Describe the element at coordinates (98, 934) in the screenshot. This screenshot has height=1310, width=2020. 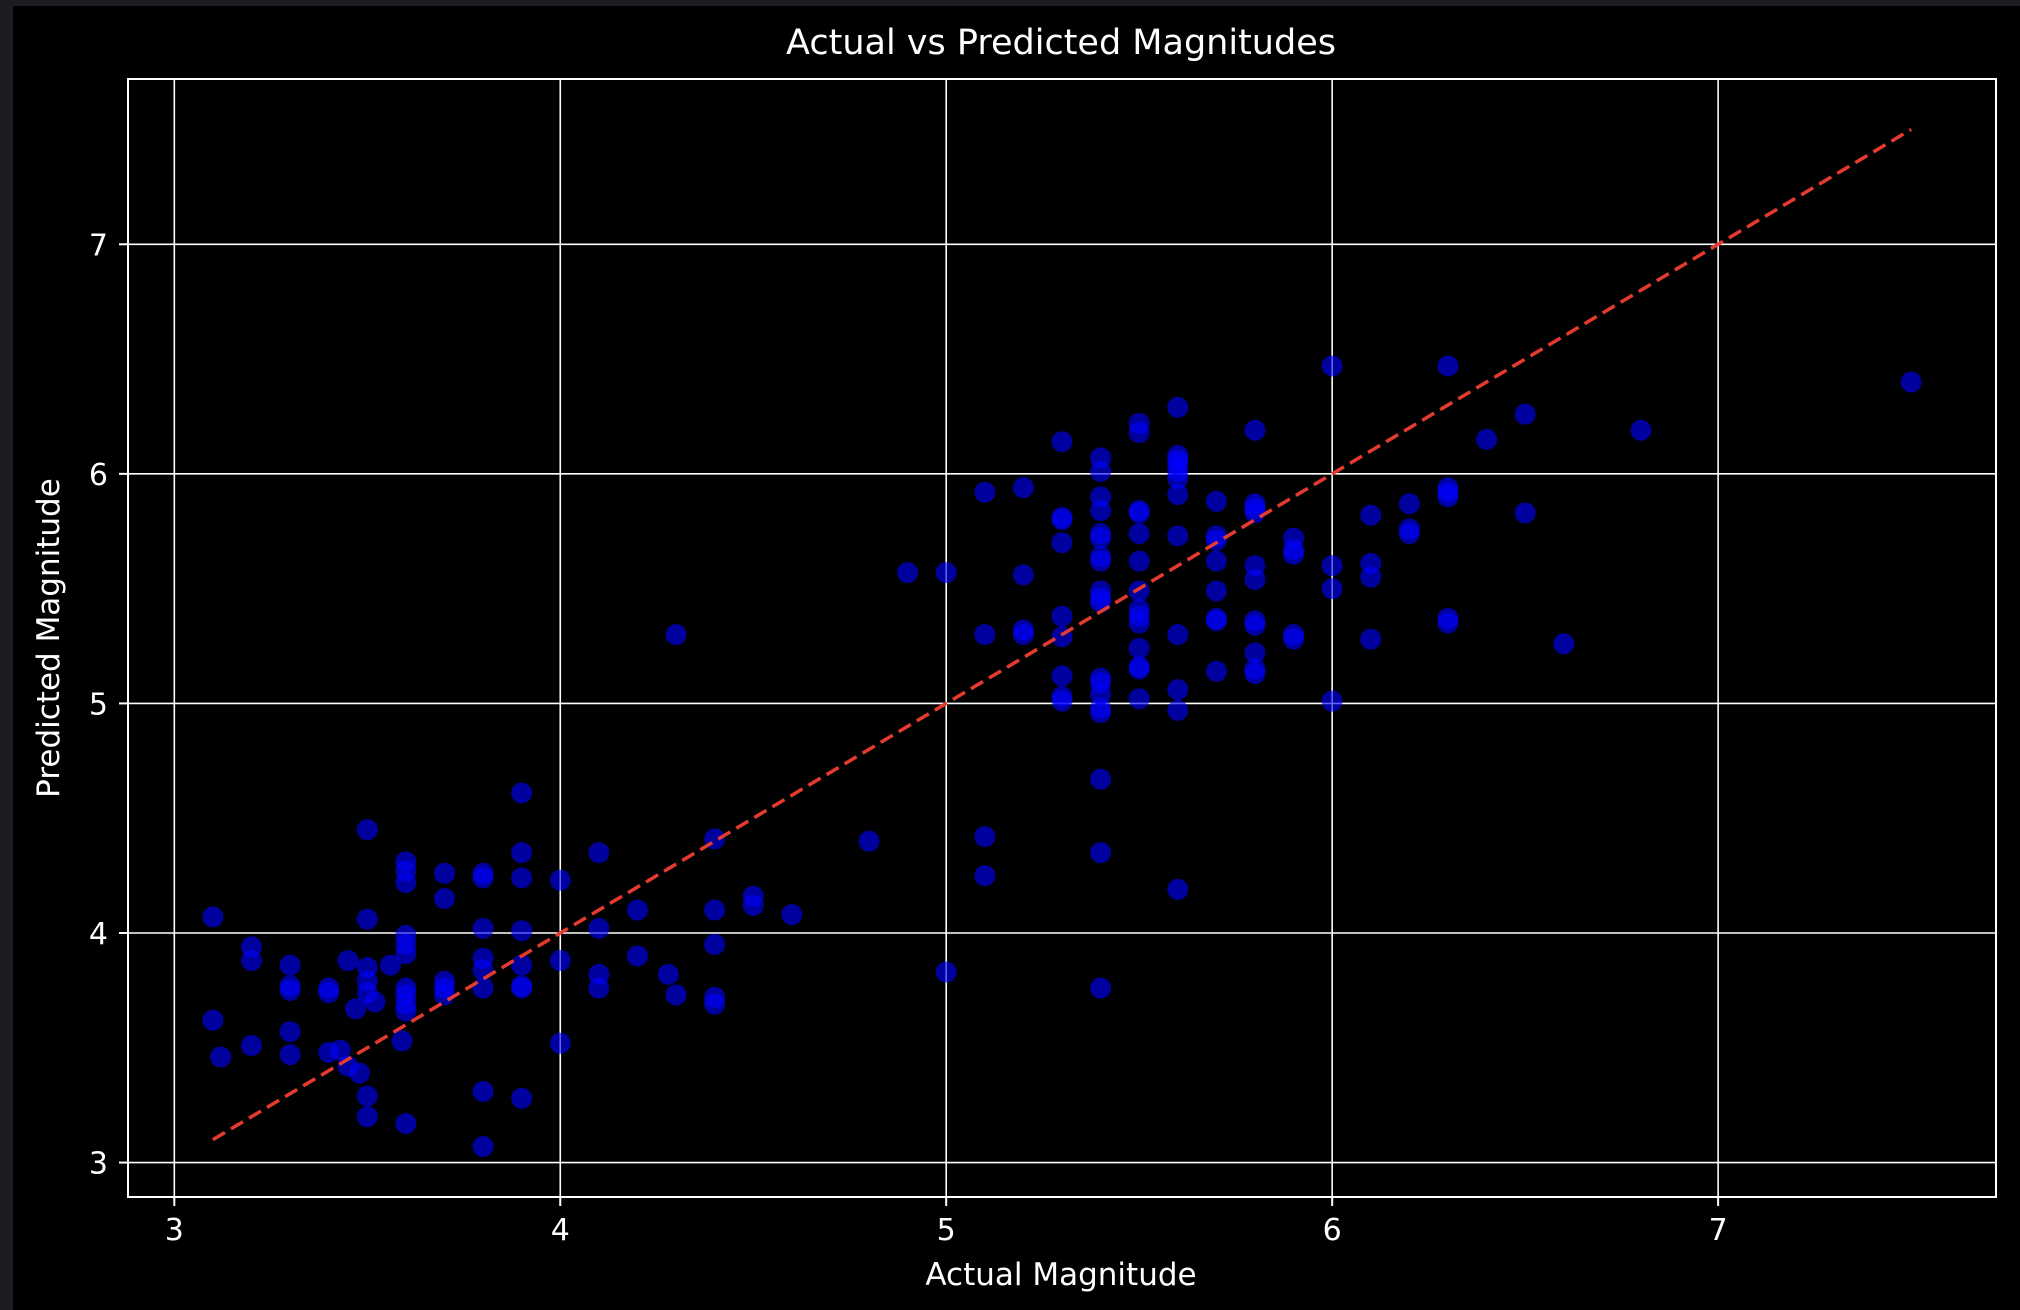
I see `y-tick-label: 4` at that location.